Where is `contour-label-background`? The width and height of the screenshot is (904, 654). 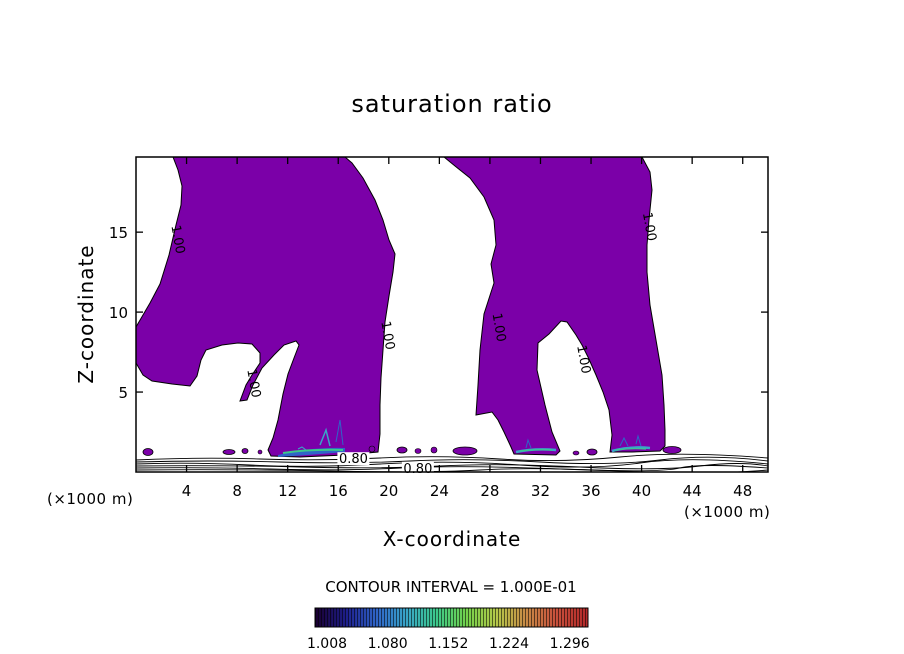
contour-label-background is located at coordinates (353, 459).